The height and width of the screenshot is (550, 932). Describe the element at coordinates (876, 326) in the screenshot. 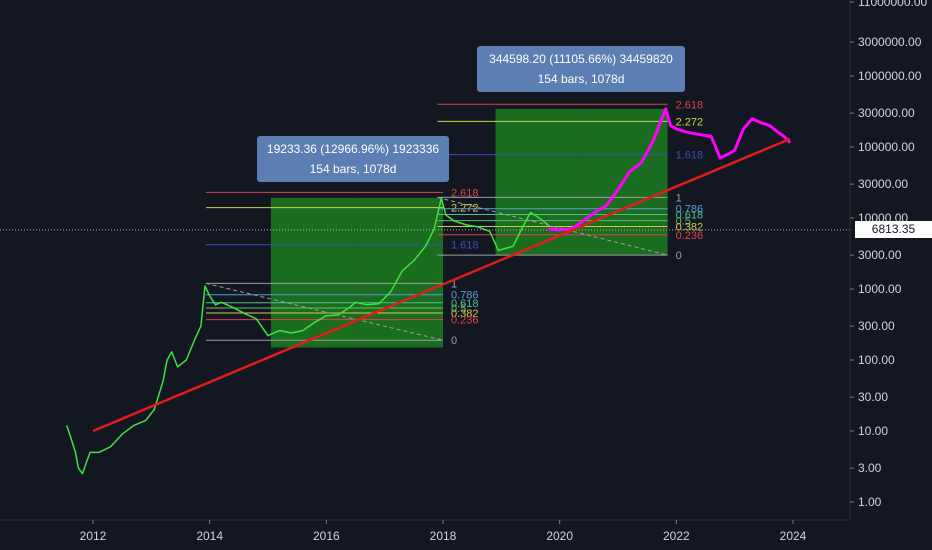

I see `y-tick-label: 300.00` at that location.